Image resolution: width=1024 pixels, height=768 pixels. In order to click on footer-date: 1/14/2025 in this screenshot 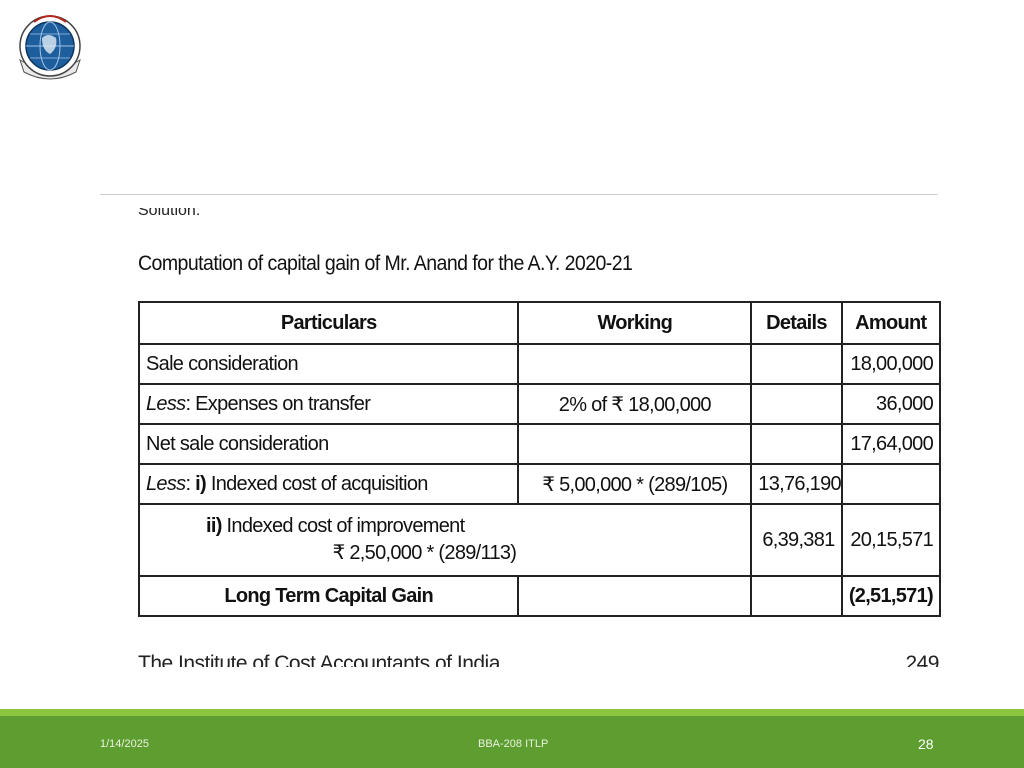, I will do `click(124, 744)`.